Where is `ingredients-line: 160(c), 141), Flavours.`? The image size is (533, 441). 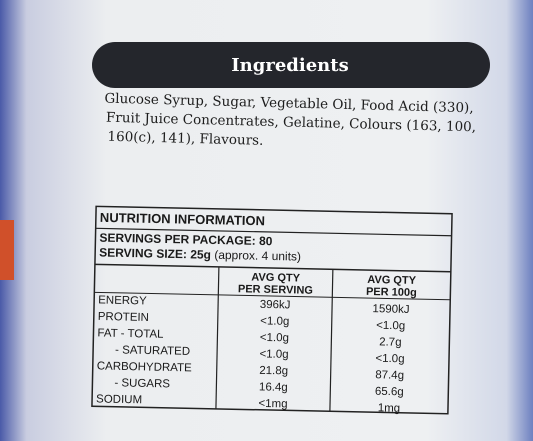
ingredients-line: 160(c), 141), Flavours. is located at coordinates (185, 139).